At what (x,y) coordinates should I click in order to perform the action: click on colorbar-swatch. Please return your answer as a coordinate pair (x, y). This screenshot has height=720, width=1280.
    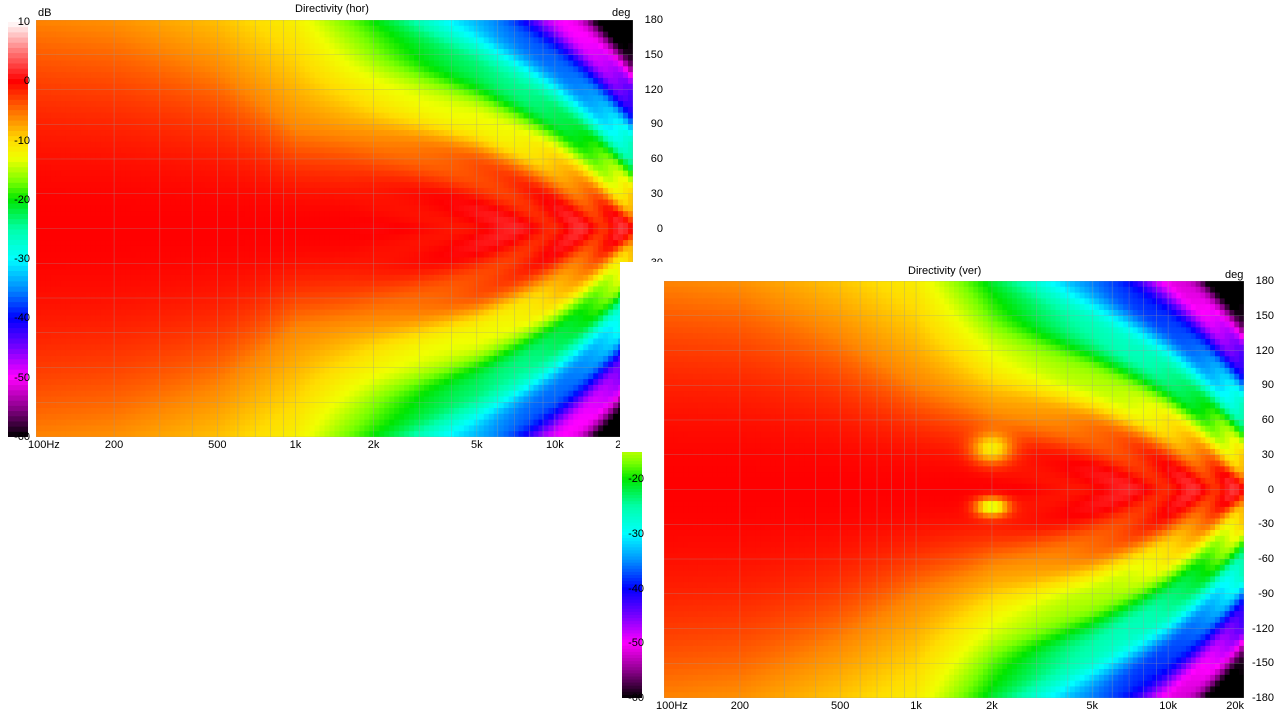
    Looking at the image, I should click on (18, 351).